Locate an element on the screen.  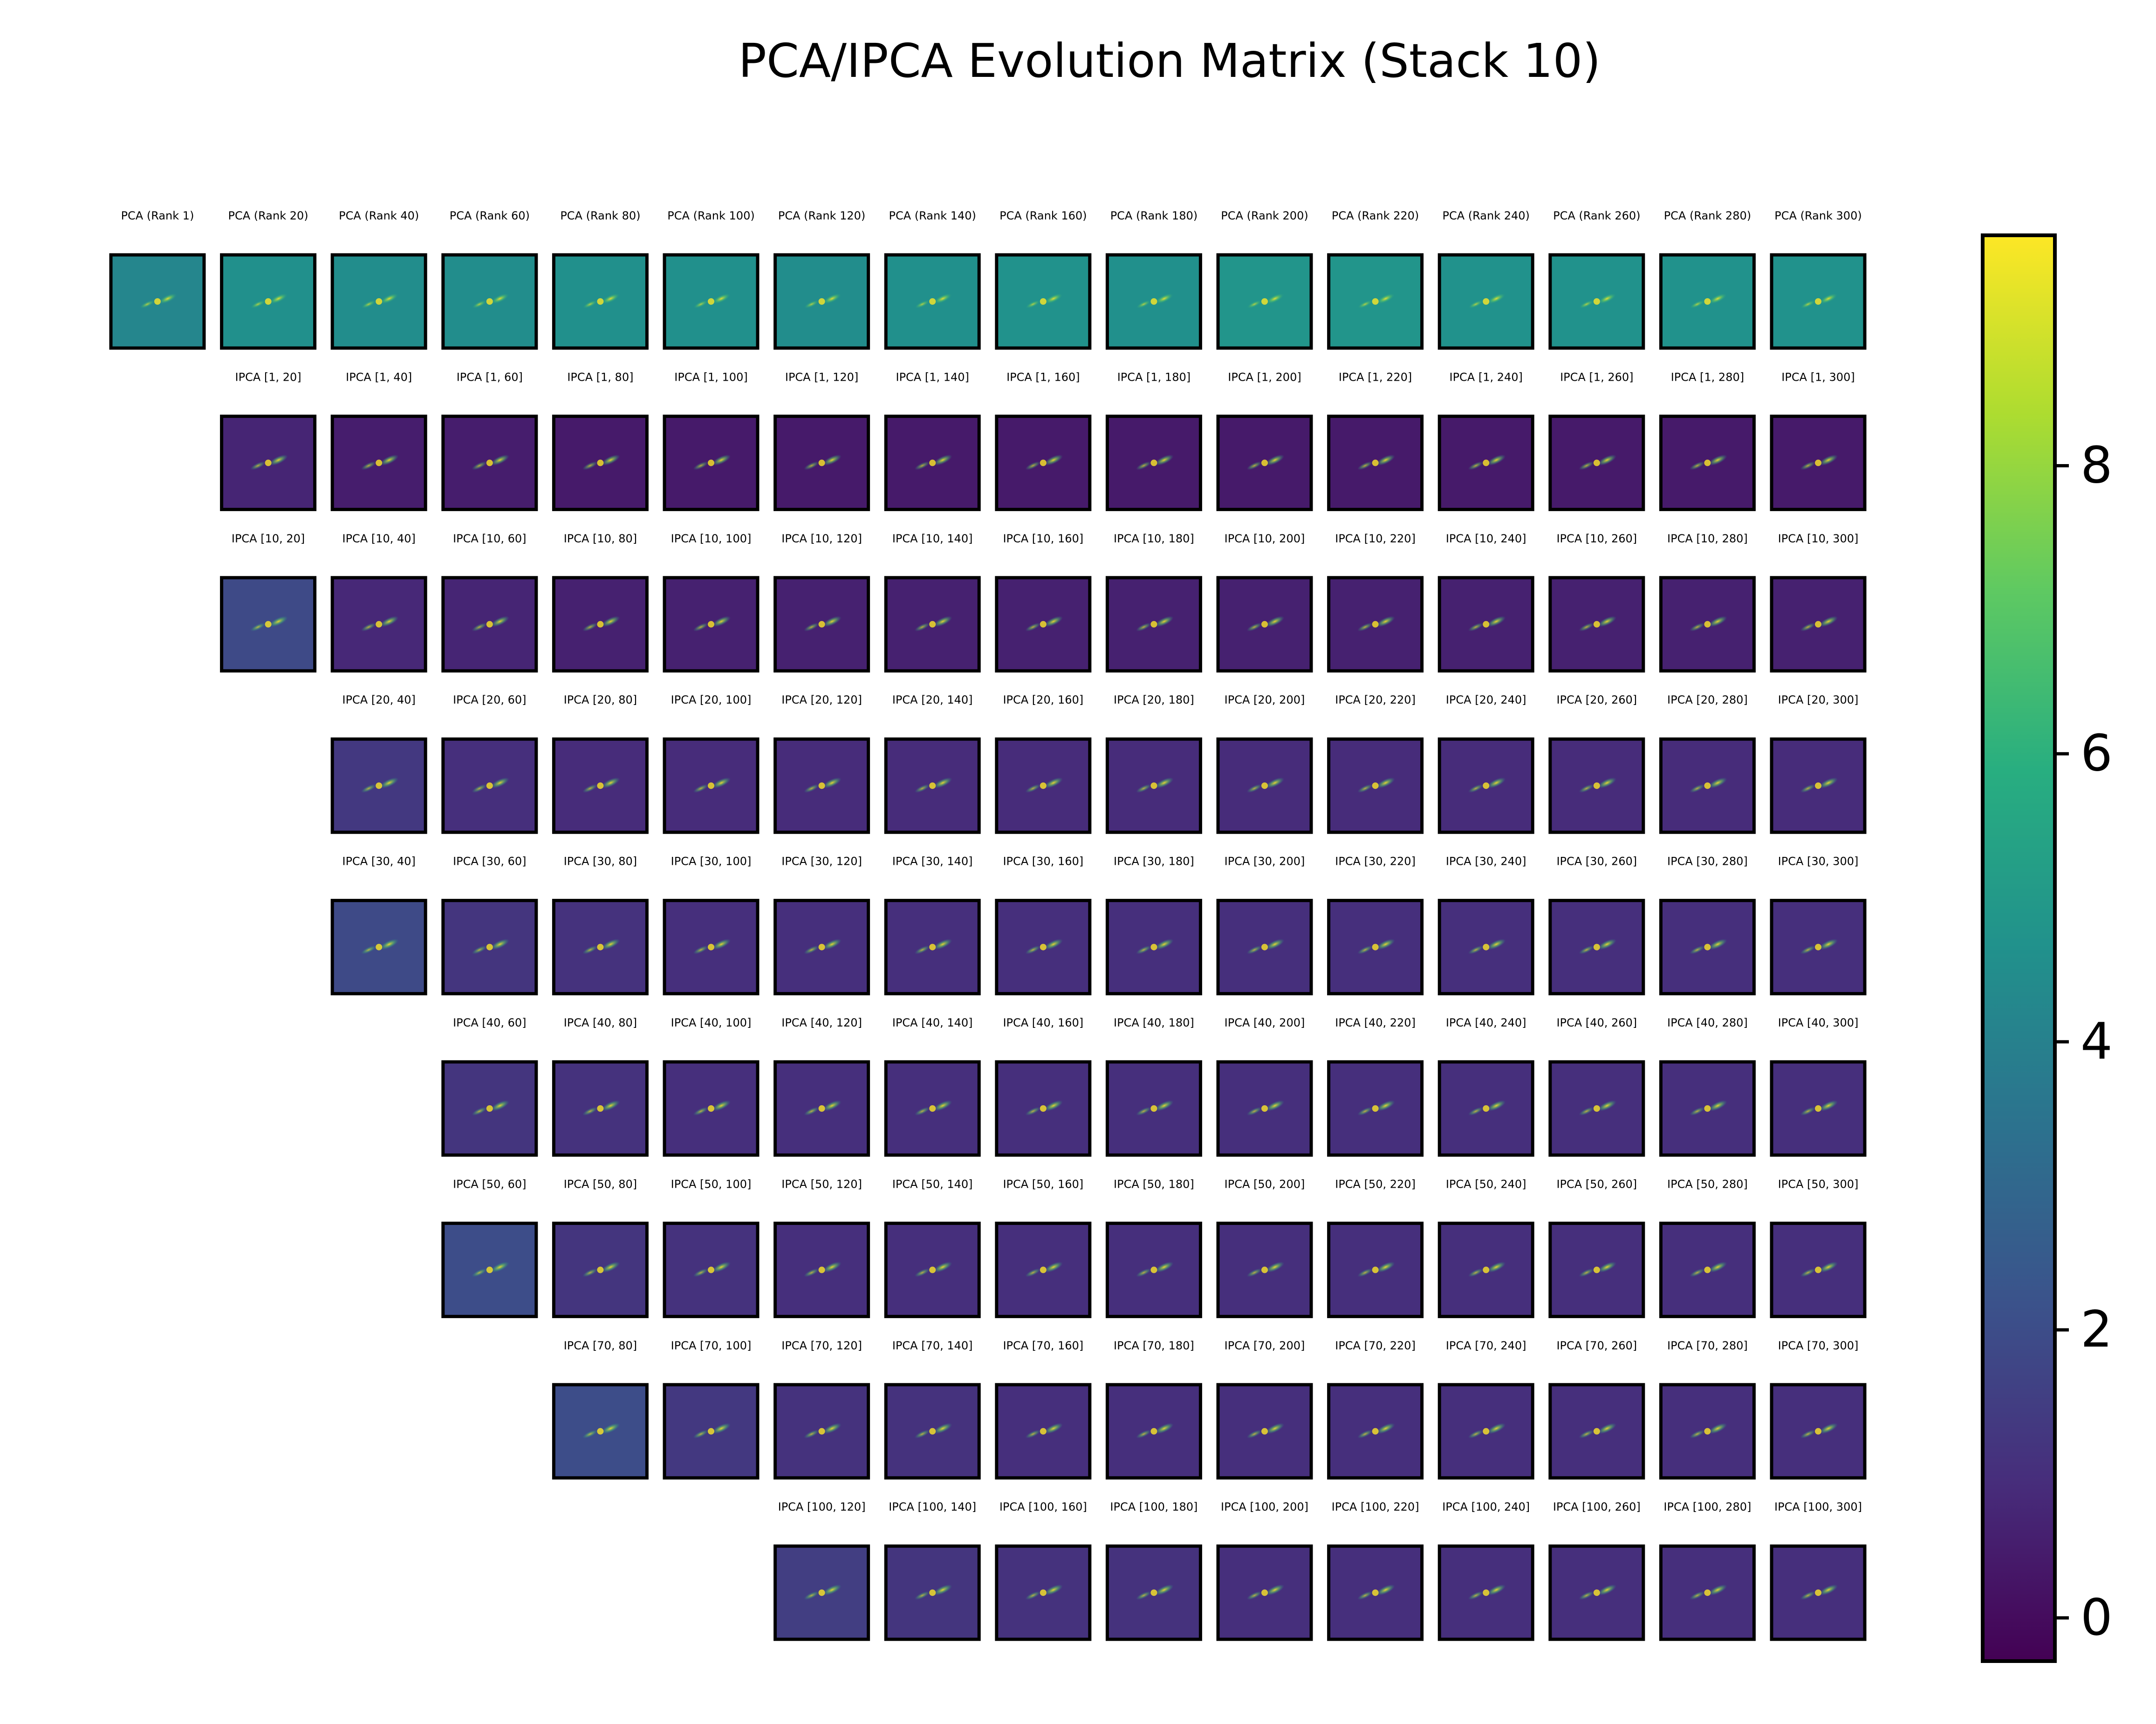
panel: IPCA [10, 160] is located at coordinates (1043, 602).